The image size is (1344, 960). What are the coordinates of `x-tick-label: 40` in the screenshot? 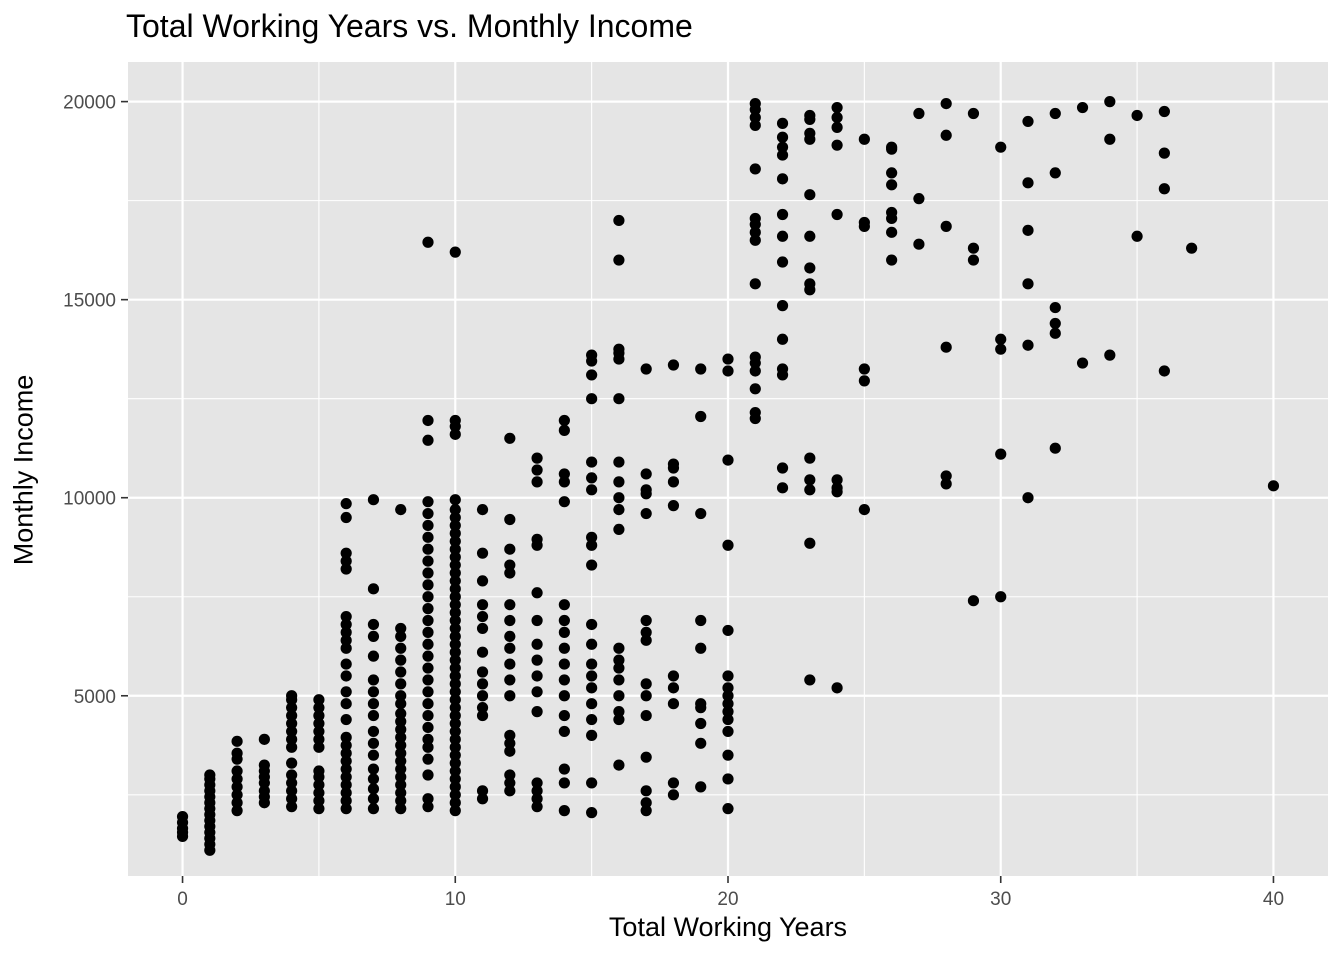 It's located at (1273, 899).